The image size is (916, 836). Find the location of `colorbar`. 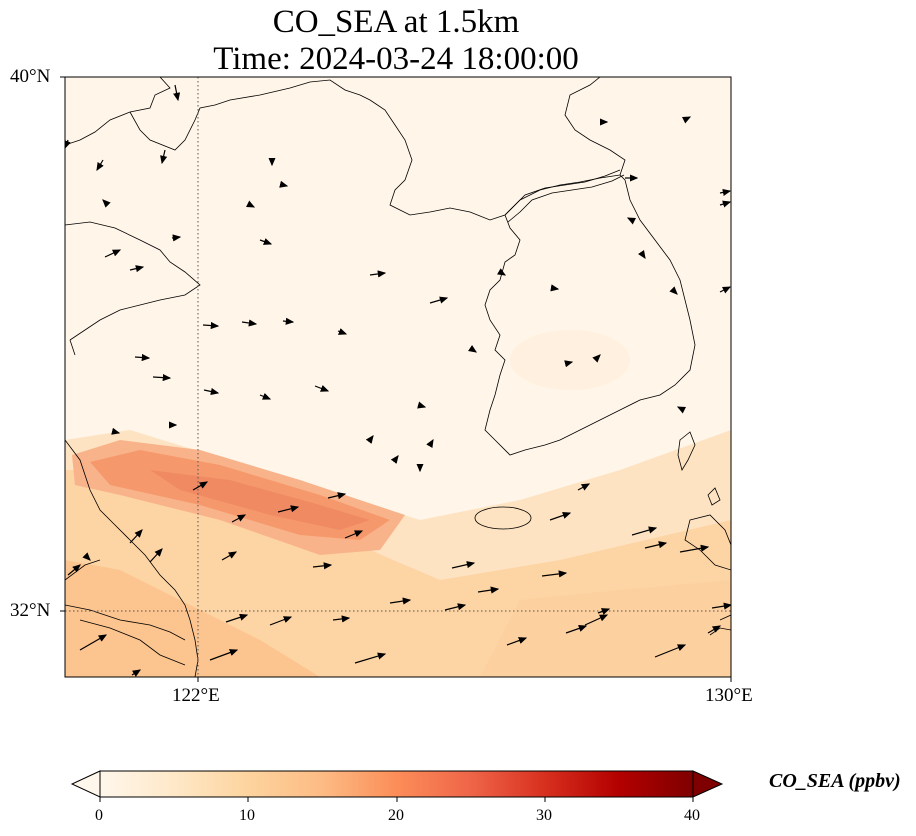

colorbar is located at coordinates (397, 786).